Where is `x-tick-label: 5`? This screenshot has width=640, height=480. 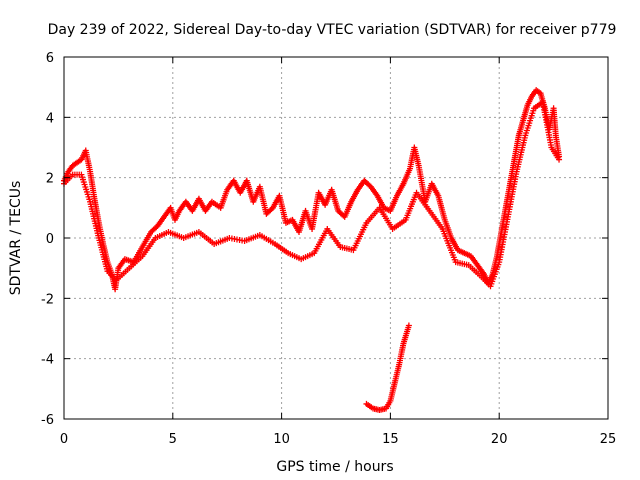
x-tick-label: 5 is located at coordinates (173, 439).